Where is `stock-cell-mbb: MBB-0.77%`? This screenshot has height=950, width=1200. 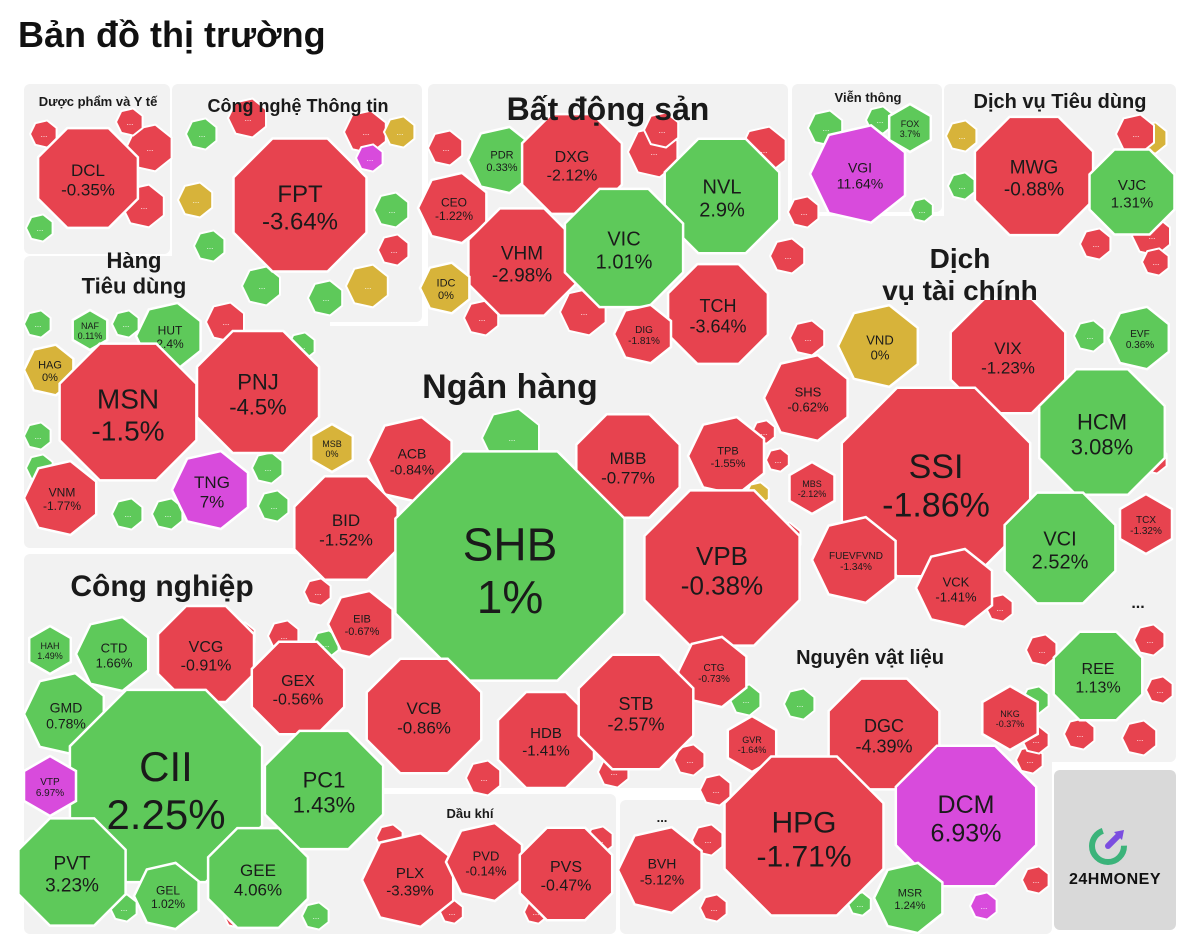 stock-cell-mbb: MBB-0.77% is located at coordinates (628, 466).